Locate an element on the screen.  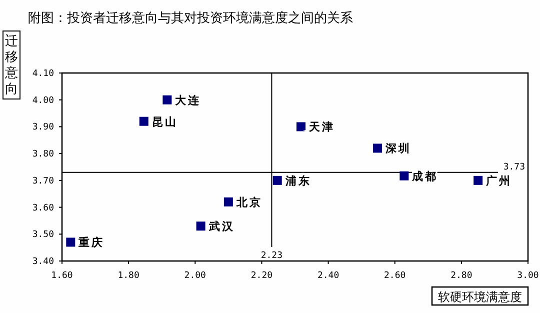
annotation: 广州 is located at coordinates (498, 181).